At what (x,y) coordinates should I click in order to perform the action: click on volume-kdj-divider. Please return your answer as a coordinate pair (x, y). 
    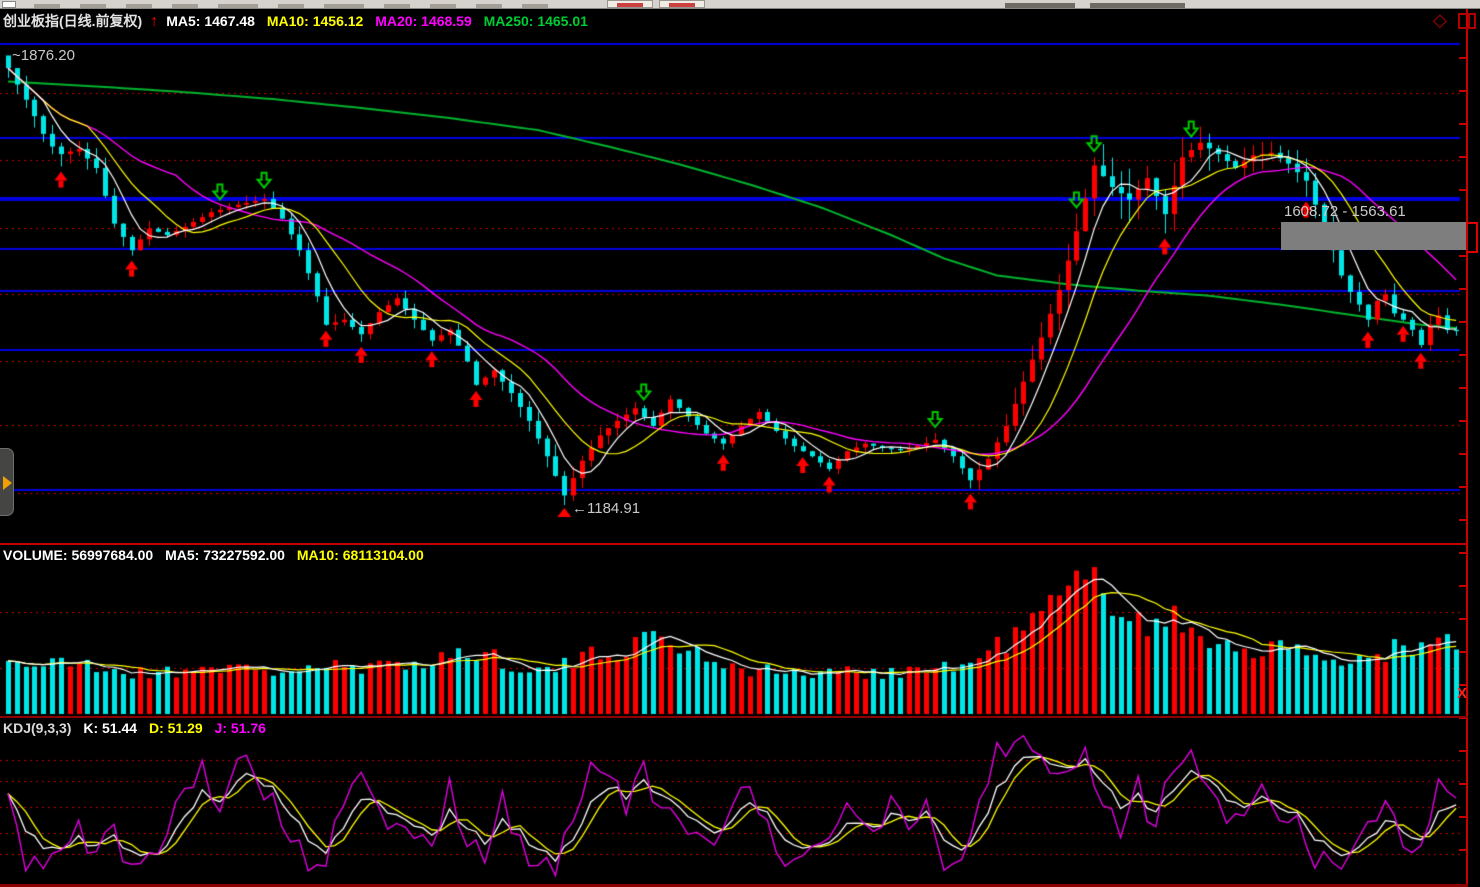
    Looking at the image, I should click on (734, 717).